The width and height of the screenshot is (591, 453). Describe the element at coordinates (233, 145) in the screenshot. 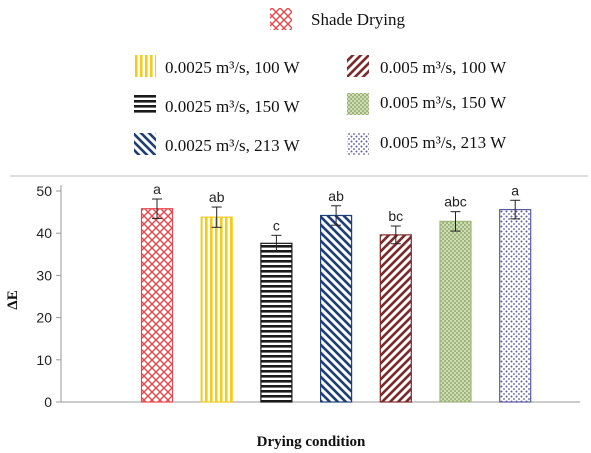

I see `legend-label: 0.0025 m³/s, 213 W` at that location.